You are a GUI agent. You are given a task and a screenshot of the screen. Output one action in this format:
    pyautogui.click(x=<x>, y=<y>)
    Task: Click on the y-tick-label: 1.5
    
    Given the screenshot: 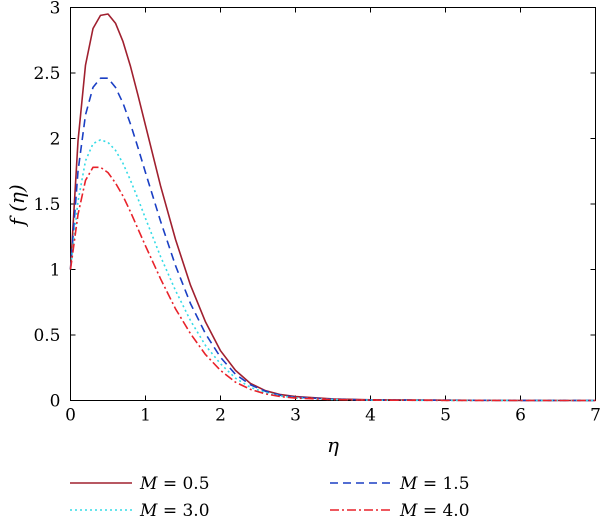 What is the action you would take?
    pyautogui.click(x=46, y=205)
    